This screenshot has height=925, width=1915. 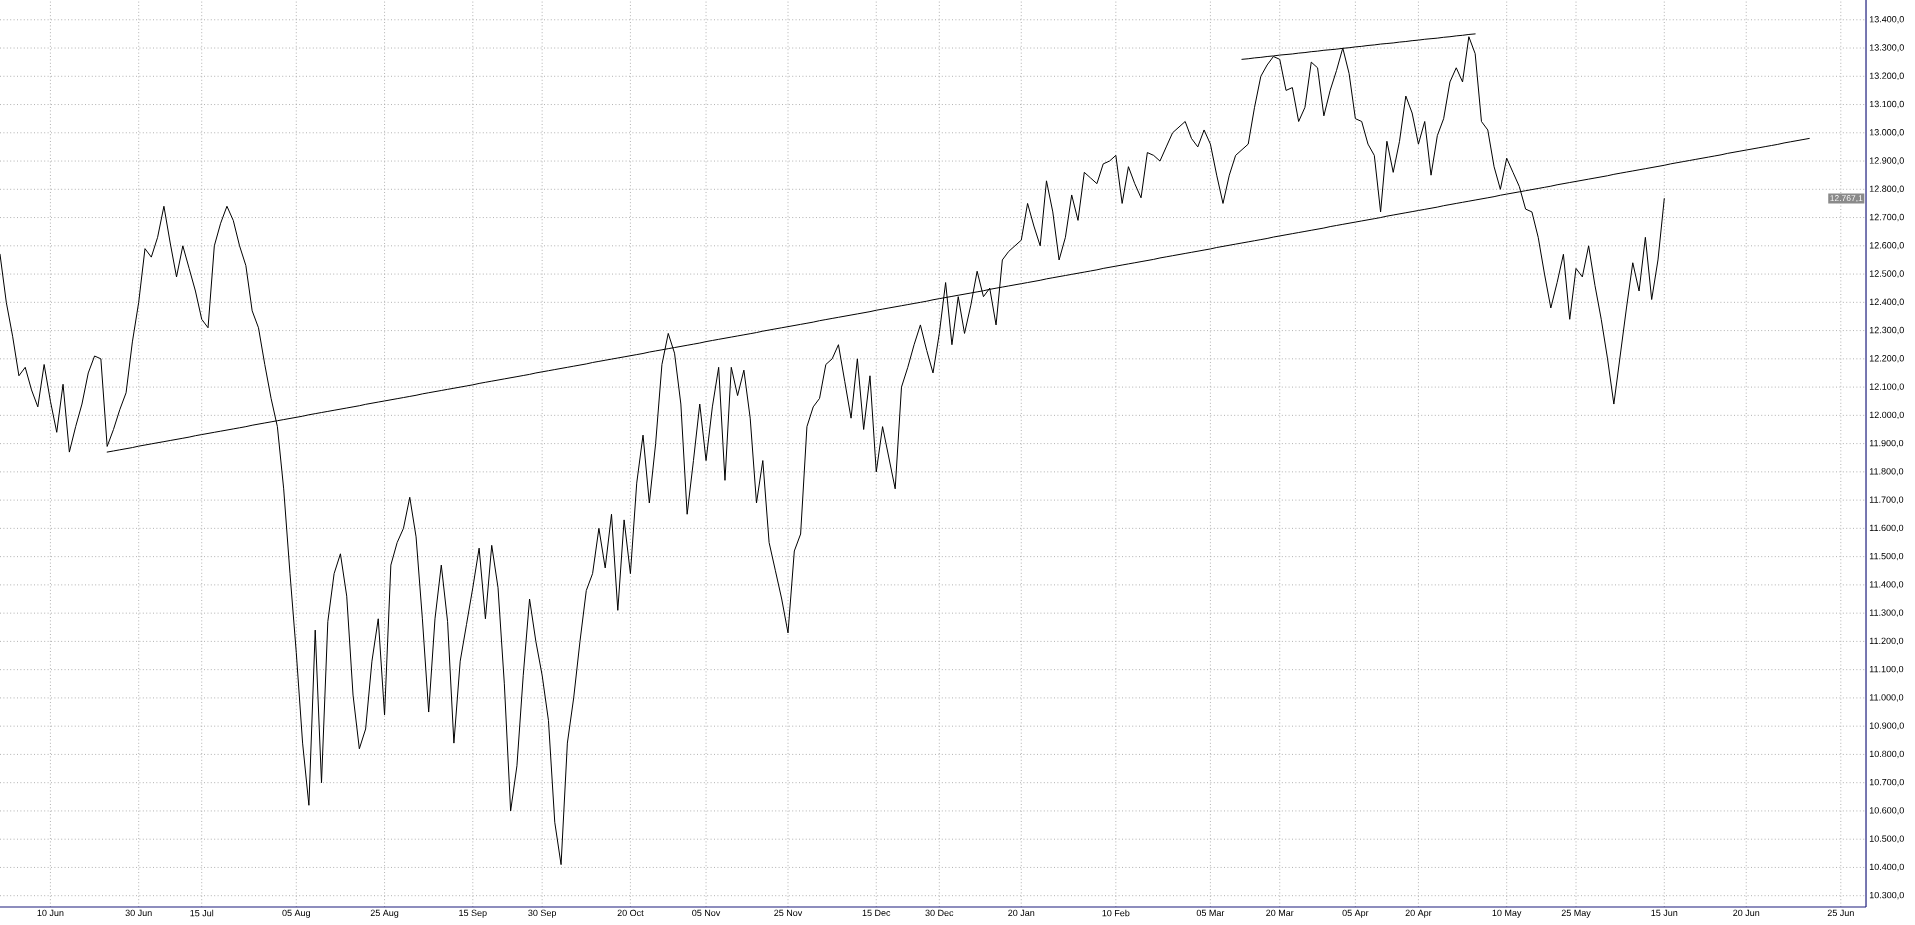 What do you see at coordinates (138, 913) in the screenshot?
I see `x-tick-label: 30 Jun` at bounding box center [138, 913].